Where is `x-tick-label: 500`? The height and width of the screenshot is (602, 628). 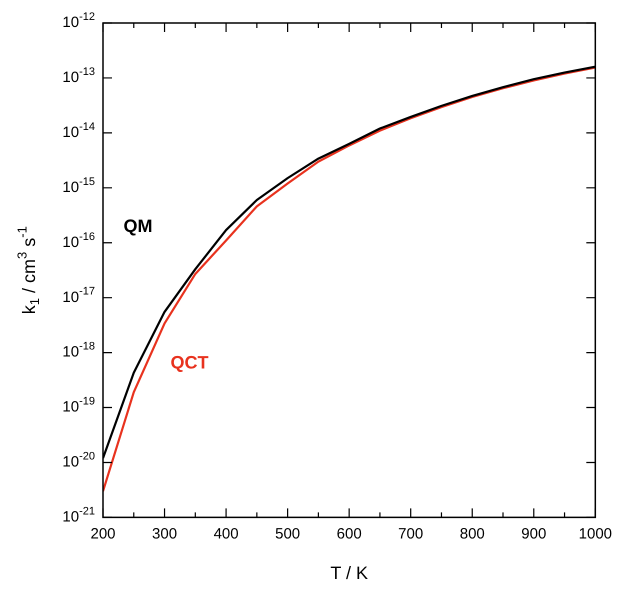 x-tick-label: 500 is located at coordinates (287, 534).